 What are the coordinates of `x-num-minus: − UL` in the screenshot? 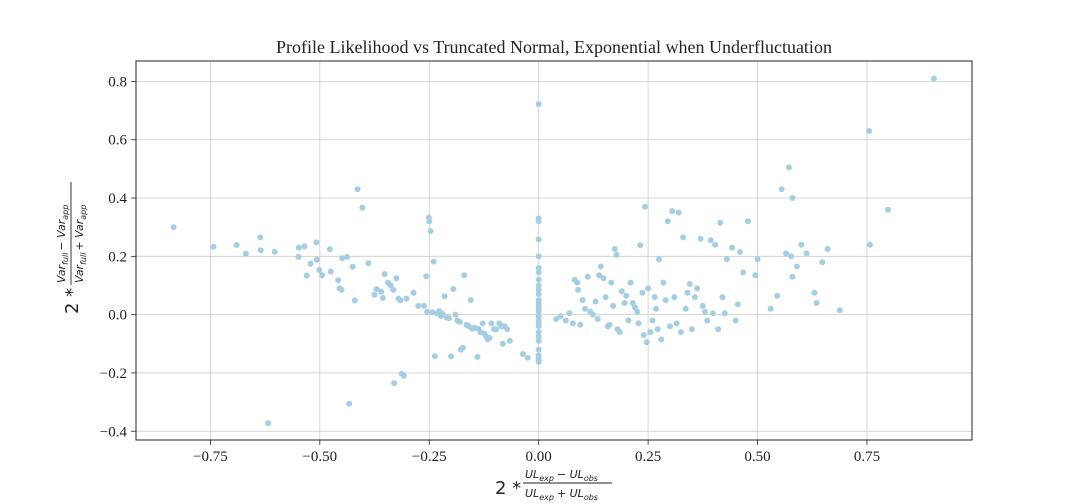 It's located at (570, 474).